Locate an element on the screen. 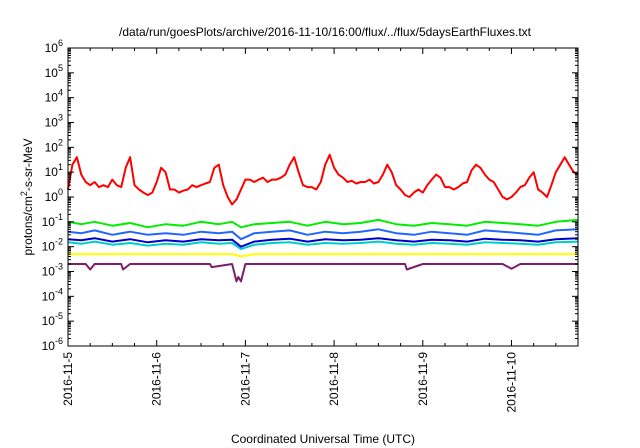 This screenshot has height=448, width=640. x-tick-label: 2016-11-9 is located at coordinates (423, 379).